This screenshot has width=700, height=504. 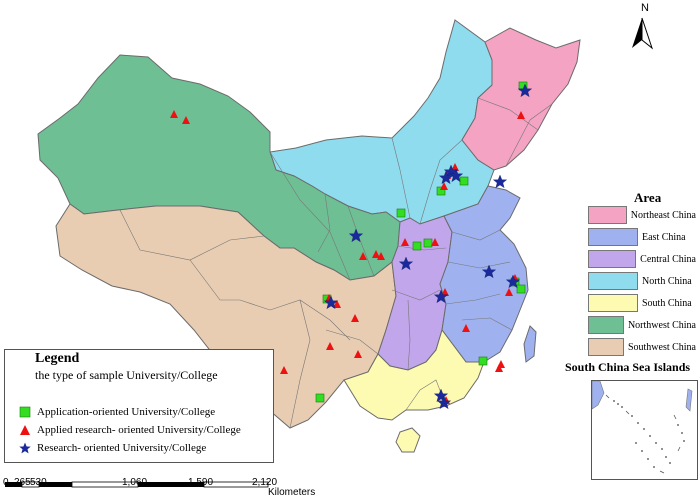 What do you see at coordinates (126, 412) in the screenshot?
I see `legend-item-label: Application-oriented University/College` at bounding box center [126, 412].